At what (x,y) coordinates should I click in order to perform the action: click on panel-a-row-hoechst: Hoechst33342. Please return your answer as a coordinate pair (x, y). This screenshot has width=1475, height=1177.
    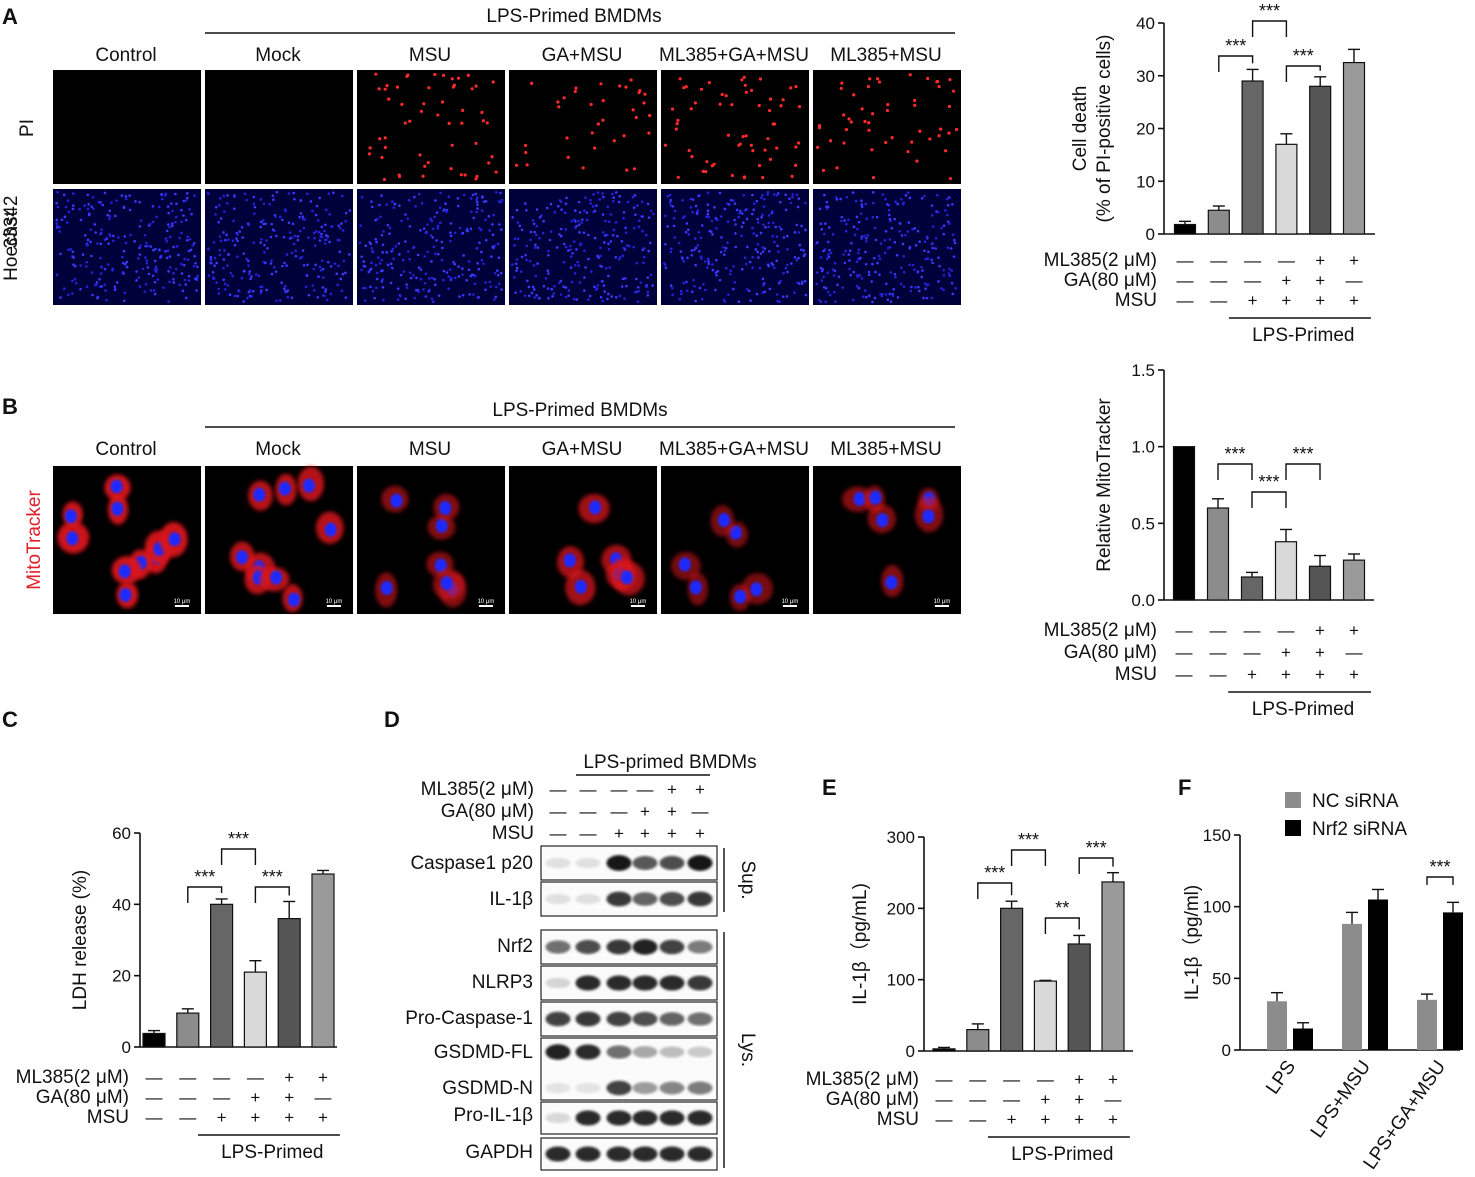
    Looking at the image, I should click on (11, 238).